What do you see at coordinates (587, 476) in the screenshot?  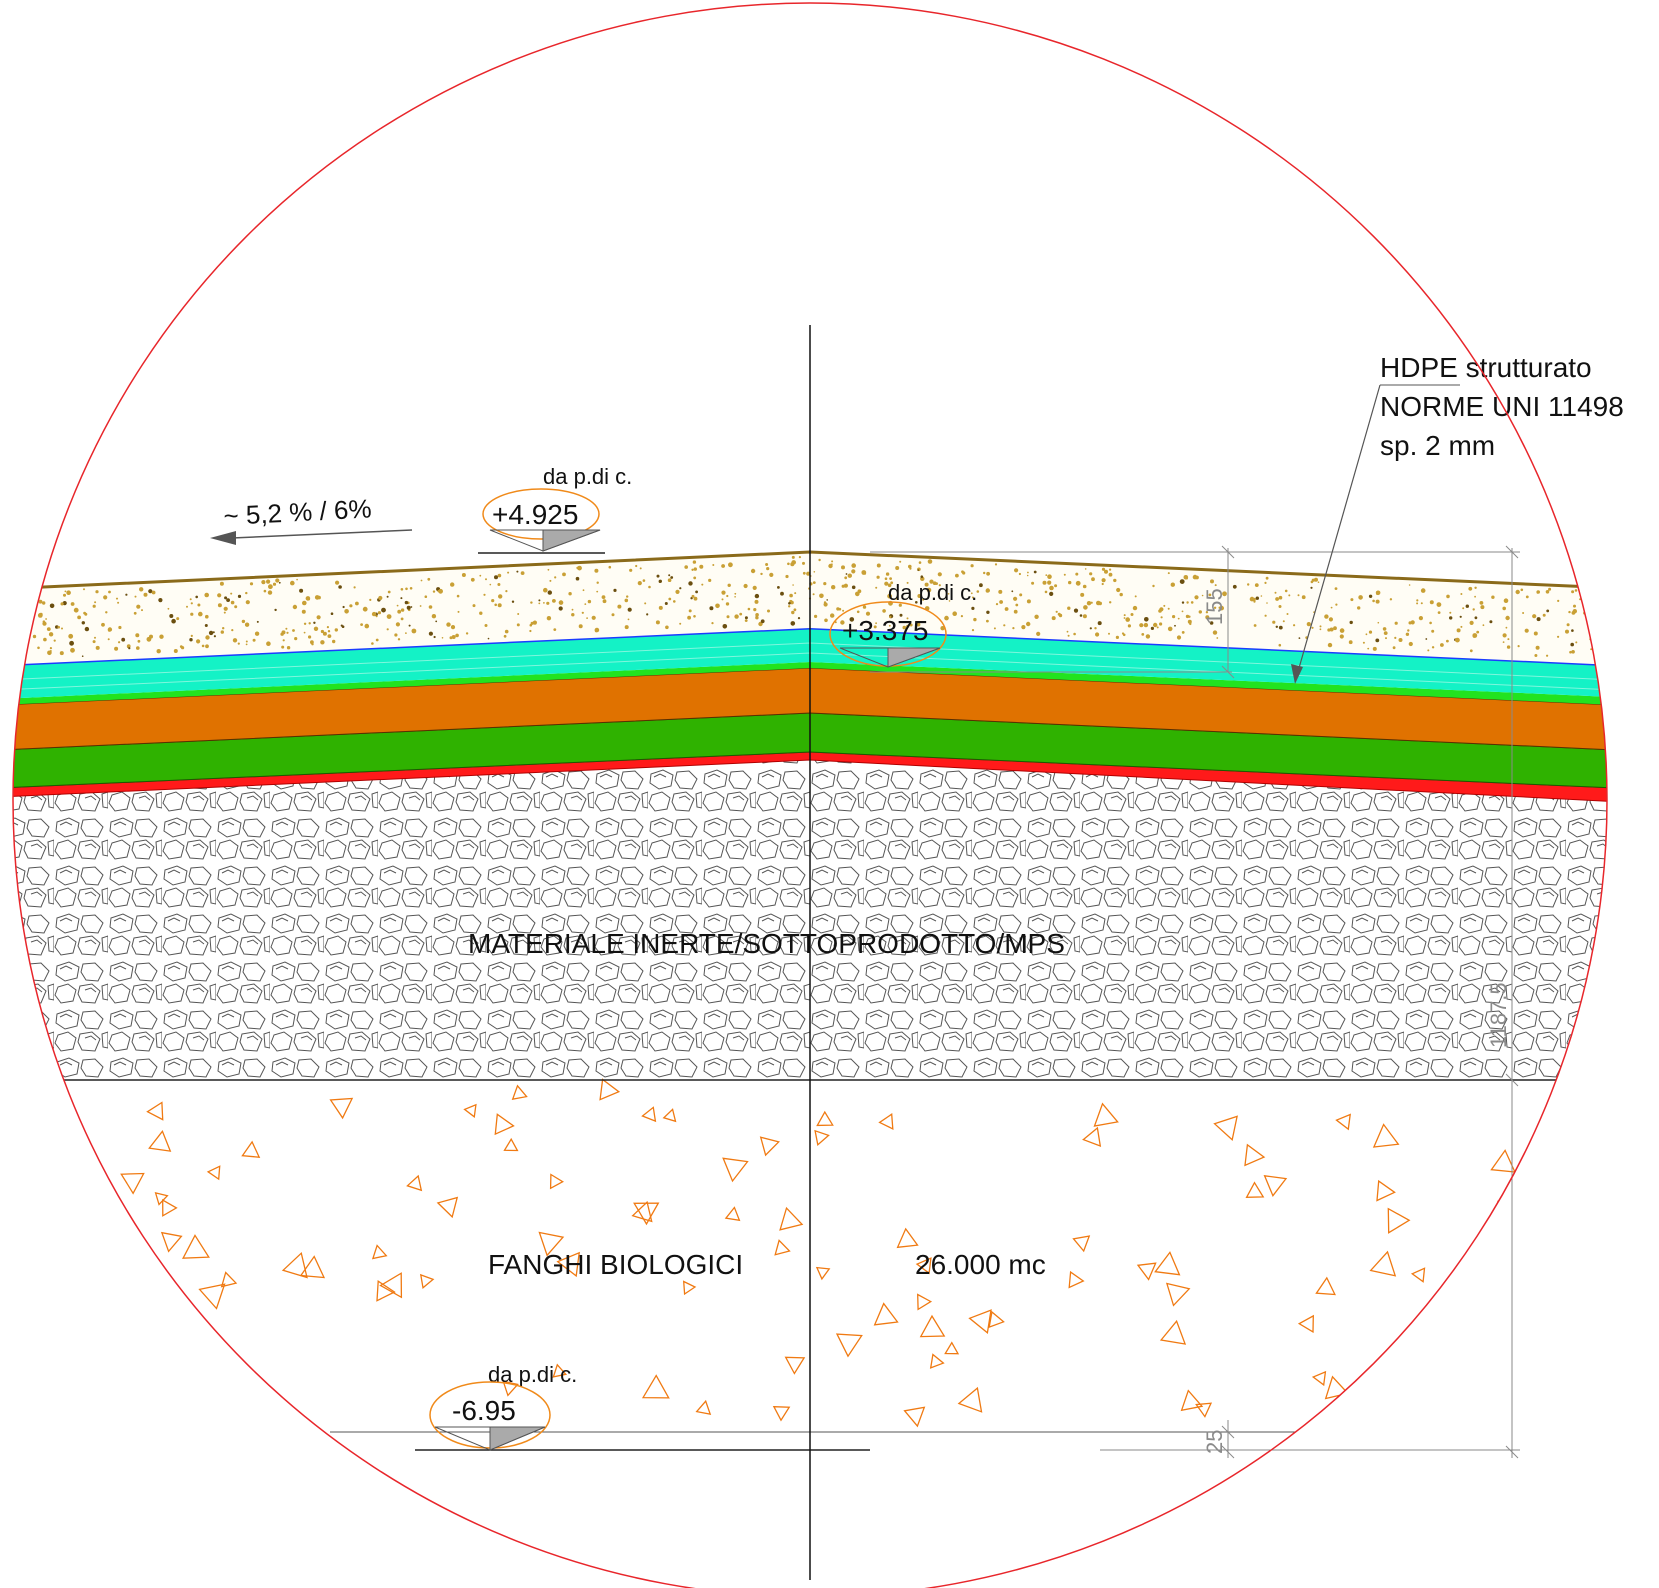 I see `elevation-caption-1: da p.di c.` at bounding box center [587, 476].